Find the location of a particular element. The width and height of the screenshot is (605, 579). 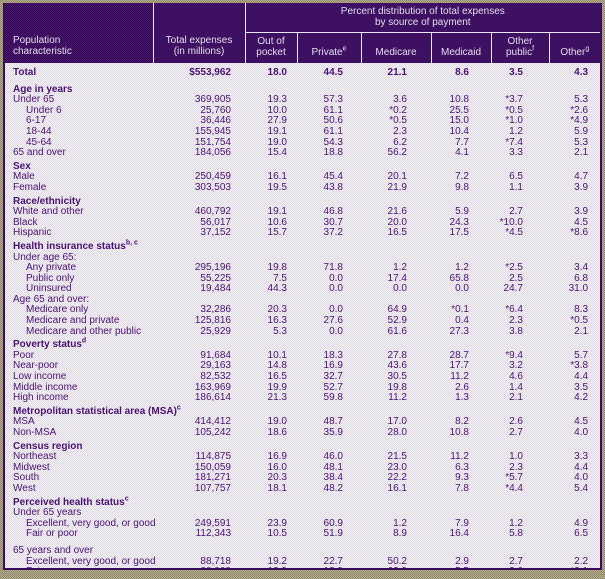

cell: 19.8 is located at coordinates (277, 268).